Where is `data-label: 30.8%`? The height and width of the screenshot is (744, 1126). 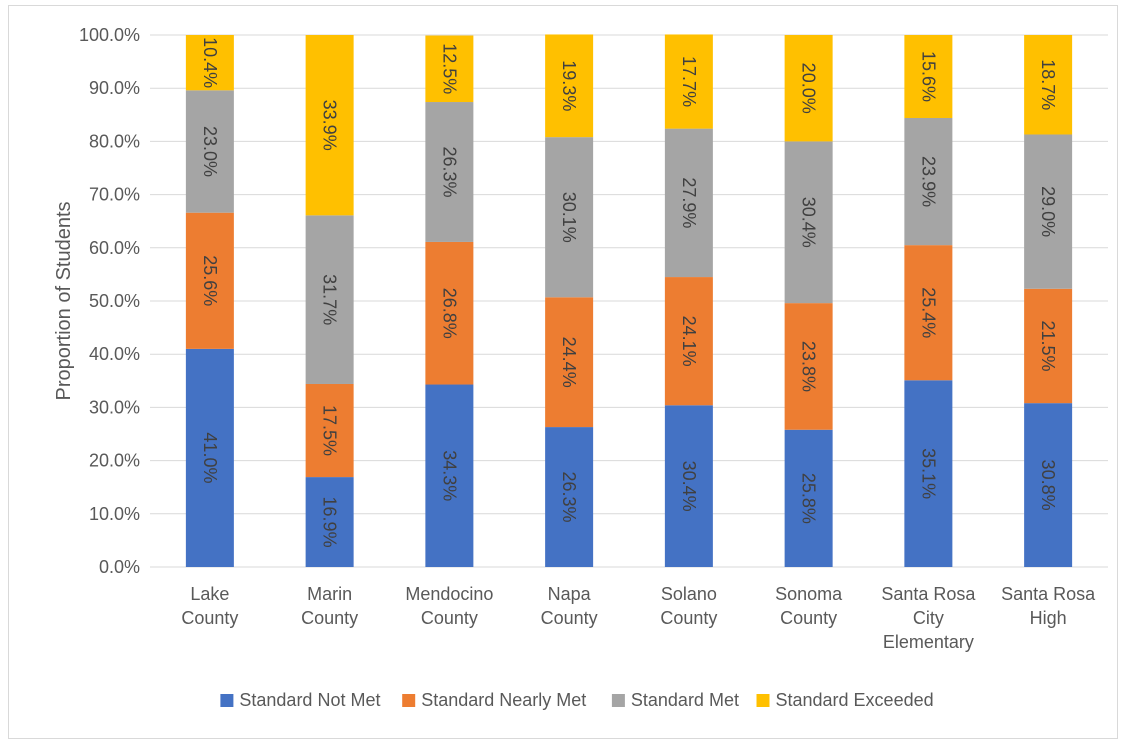
data-label: 30.8% is located at coordinates (1048, 485).